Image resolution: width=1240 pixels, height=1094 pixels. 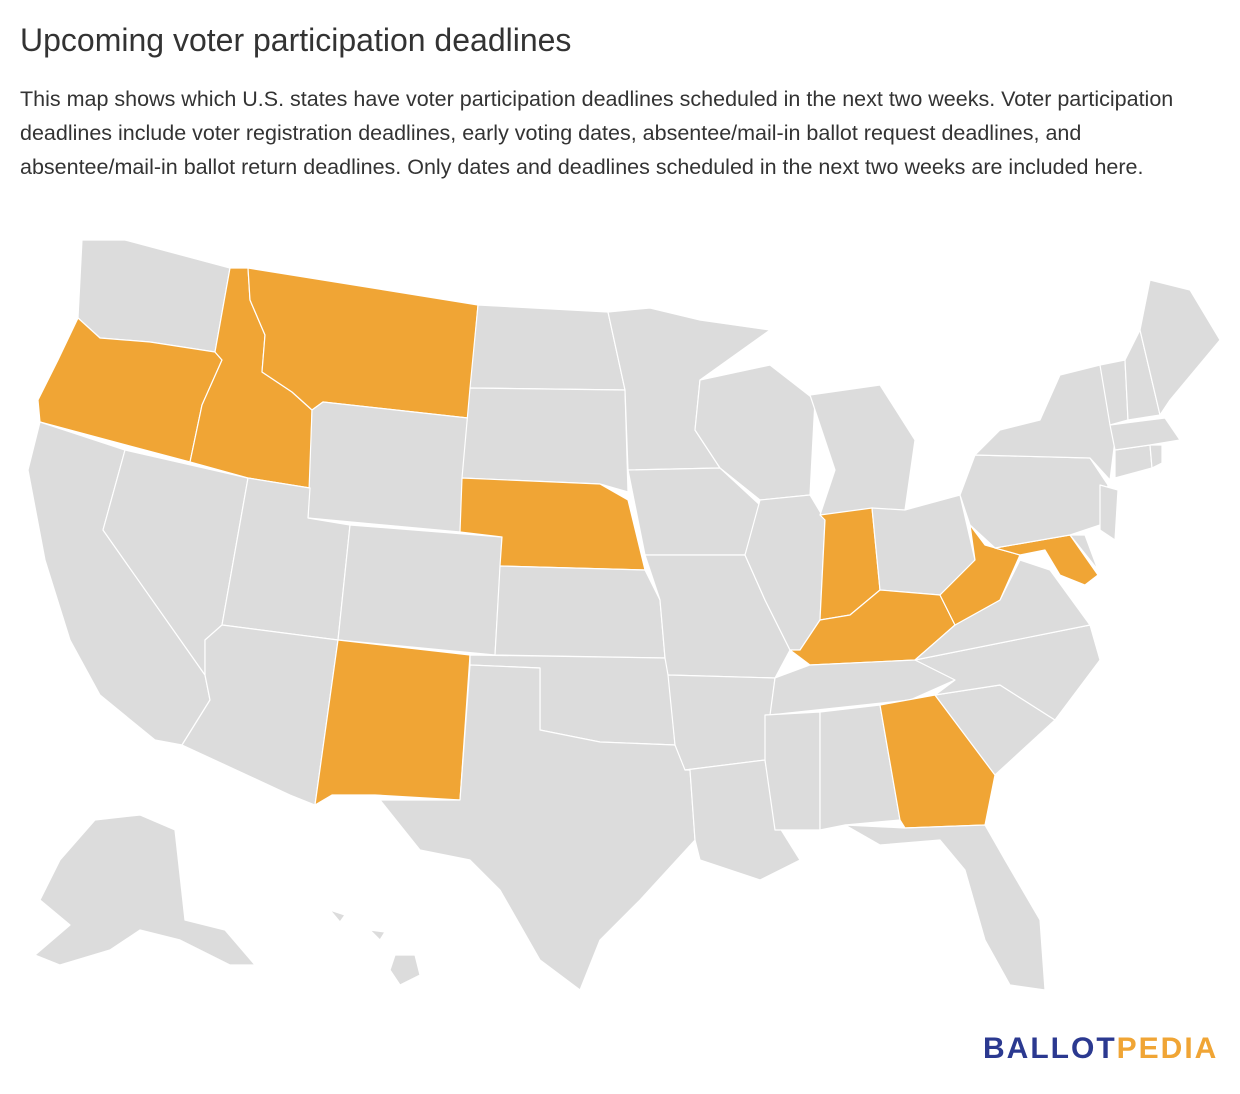 What do you see at coordinates (1007, 672) in the screenshot?
I see `state-nc` at bounding box center [1007, 672].